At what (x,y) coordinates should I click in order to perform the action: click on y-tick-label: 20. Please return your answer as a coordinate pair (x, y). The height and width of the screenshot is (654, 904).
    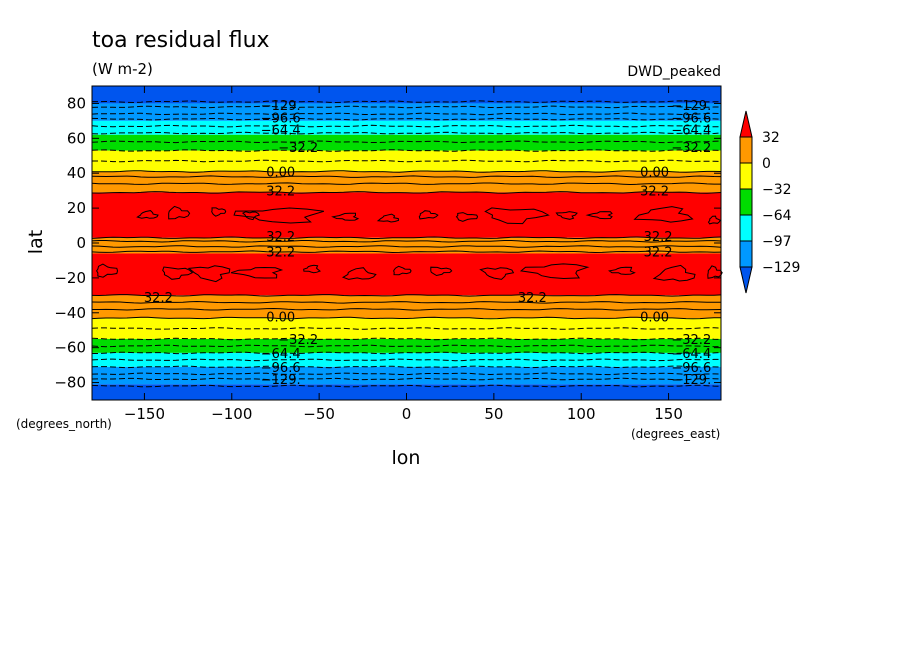
    Looking at the image, I should click on (76, 208).